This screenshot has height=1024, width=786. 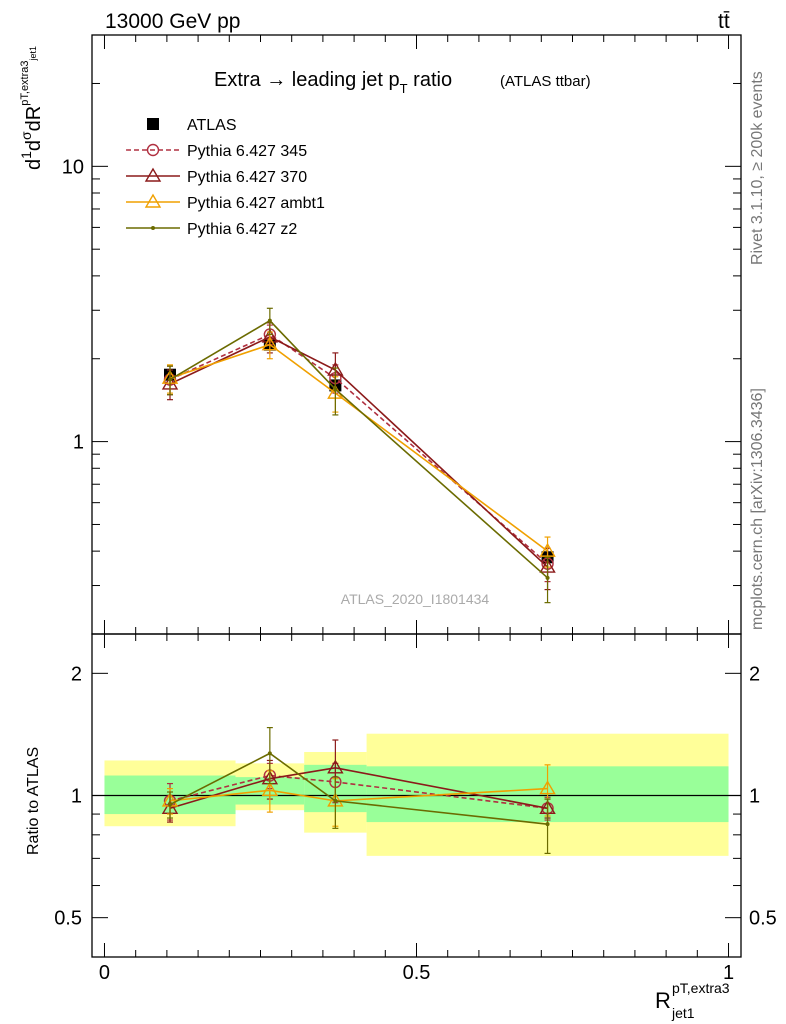 I want to click on xlabel-main: R, so click(x=663, y=1000).